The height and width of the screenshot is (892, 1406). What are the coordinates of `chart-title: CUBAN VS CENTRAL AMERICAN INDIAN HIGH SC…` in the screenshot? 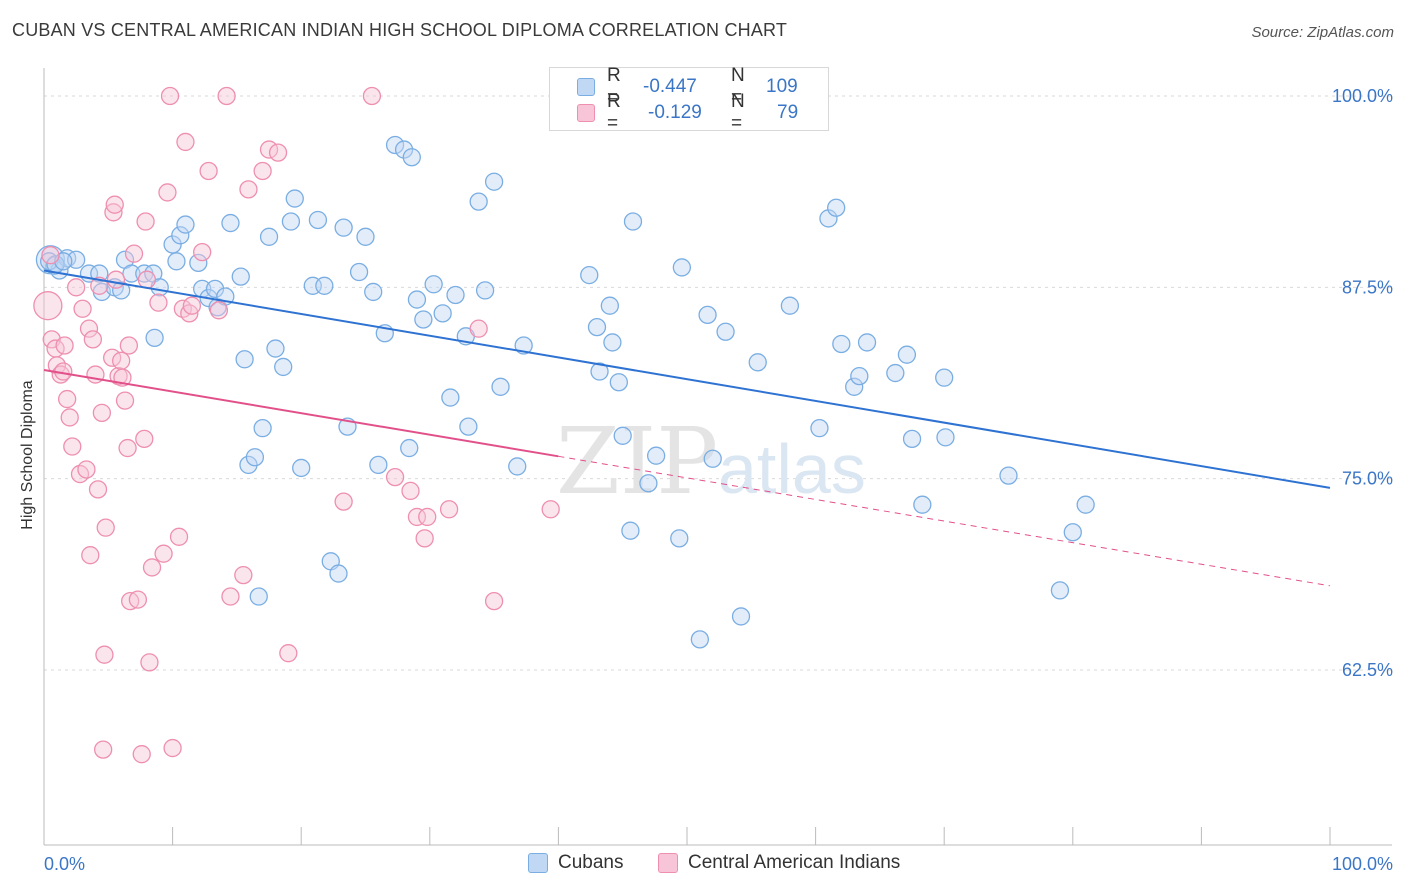 It's located at (400, 30).